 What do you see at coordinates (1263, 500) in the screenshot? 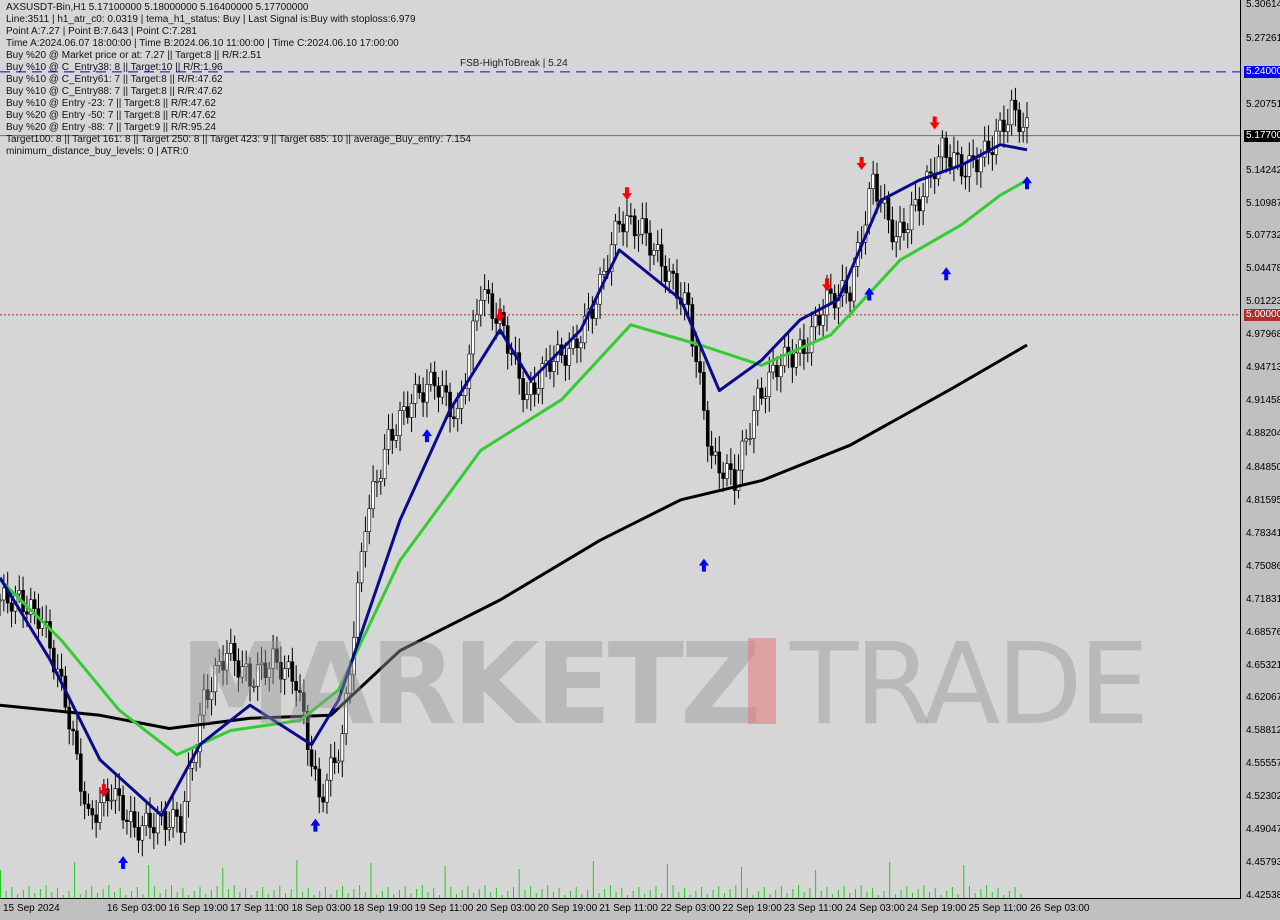
I see `y-tick-label: 4.81595` at bounding box center [1263, 500].